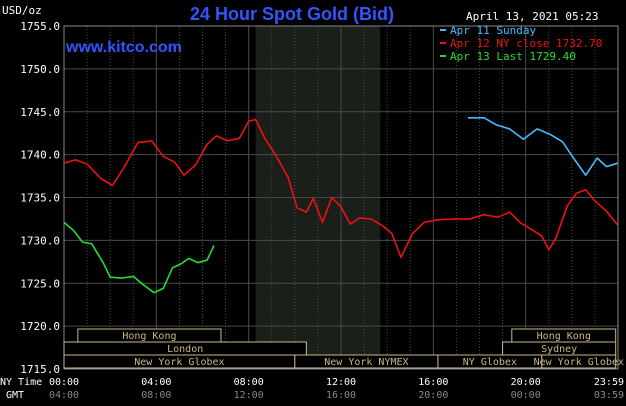 This screenshot has height=406, width=626. What do you see at coordinates (532, 16) in the screenshot?
I see `chart-timestamp: April 13, 2021 05:23` at bounding box center [532, 16].